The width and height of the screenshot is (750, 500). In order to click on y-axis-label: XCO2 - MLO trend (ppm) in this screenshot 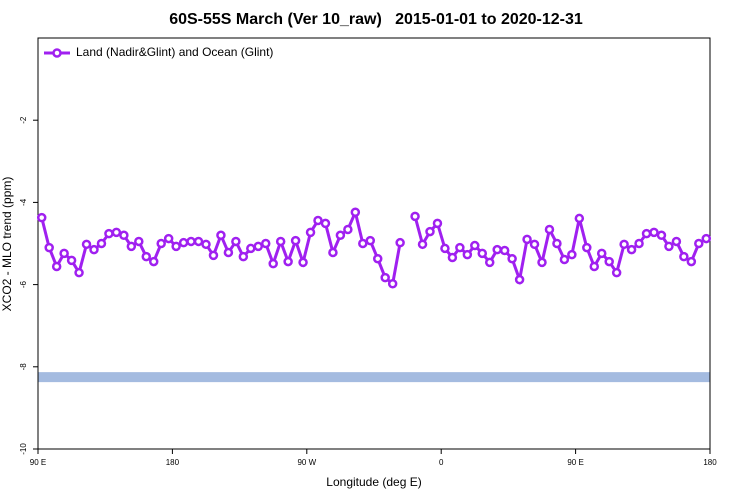, I will do `click(7, 244)`.